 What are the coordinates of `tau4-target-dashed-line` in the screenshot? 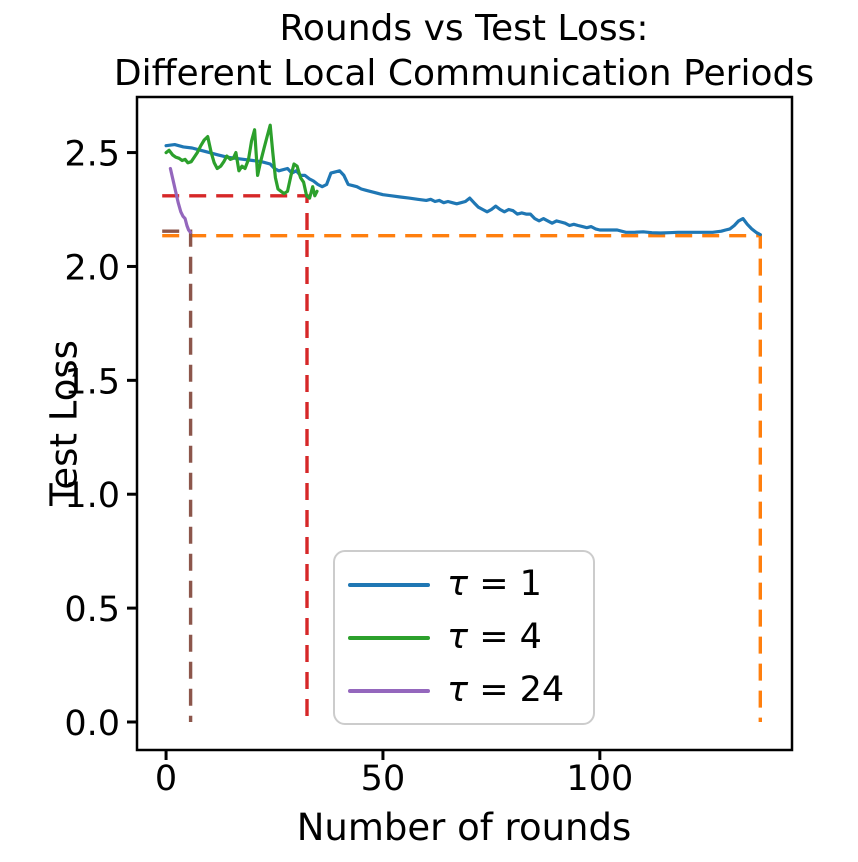 It's located at (235, 458).